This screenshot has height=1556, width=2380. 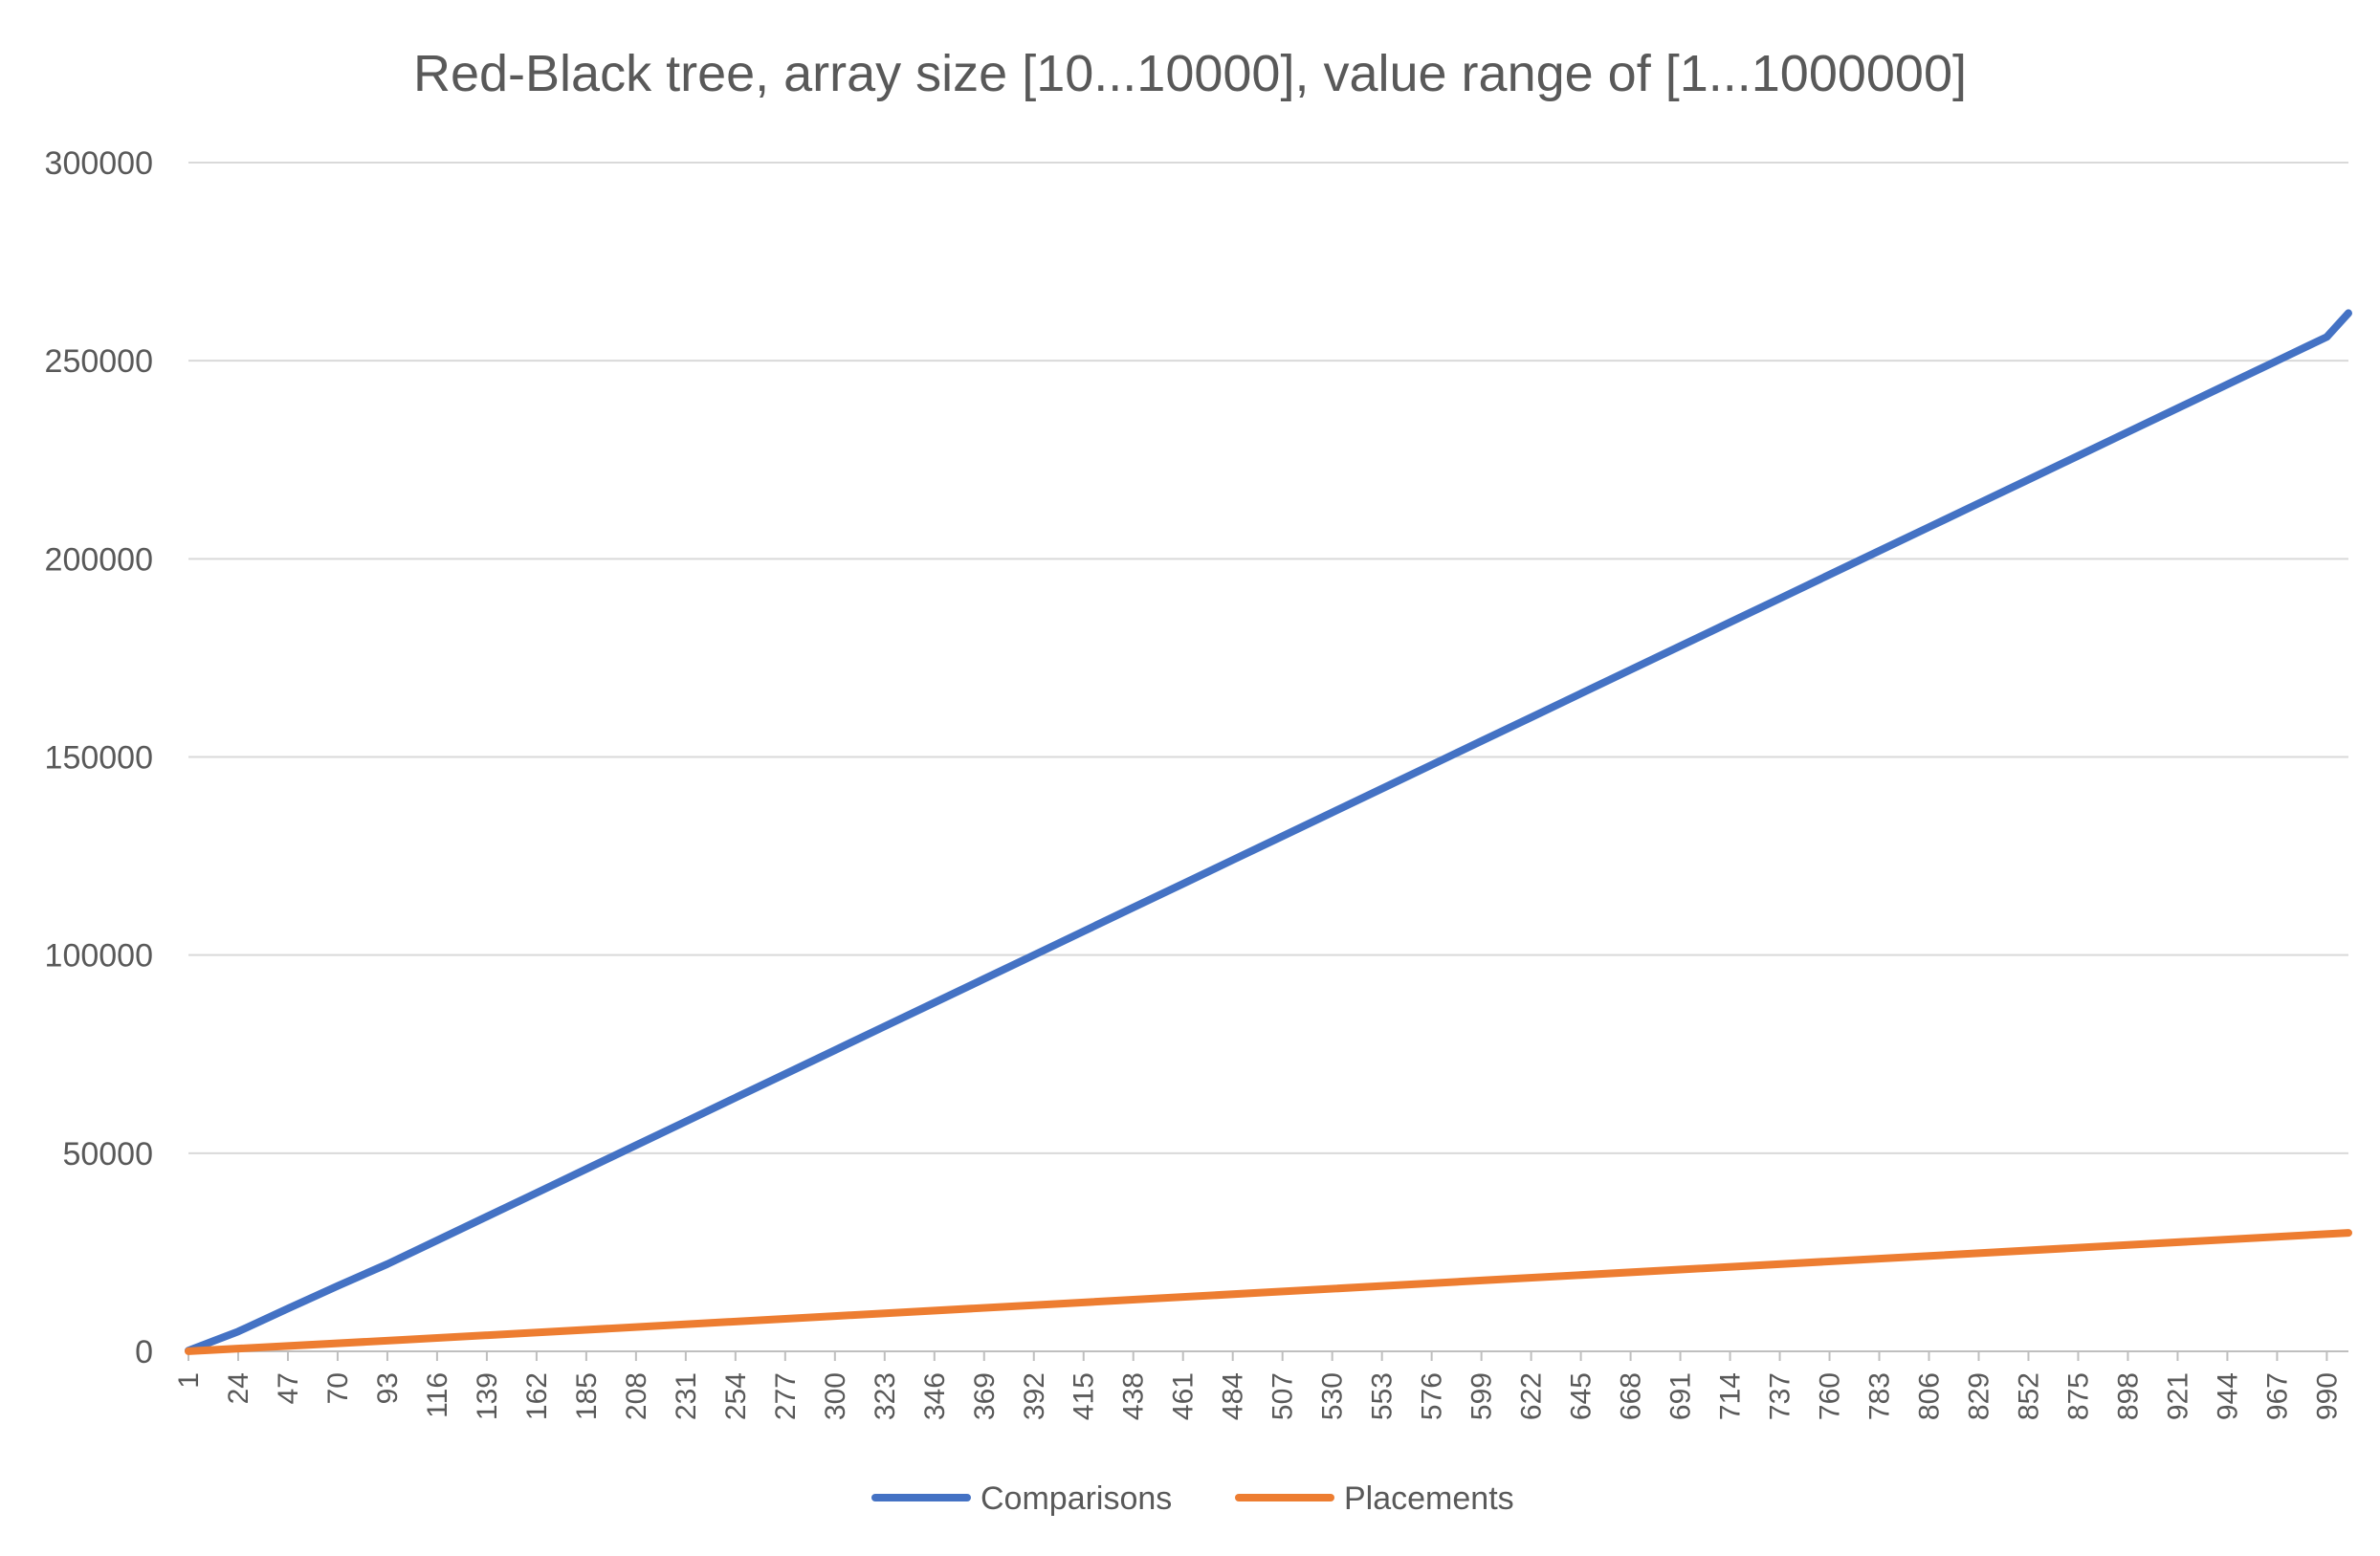 What do you see at coordinates (1831, 1396) in the screenshot?
I see `x-tick-label: 760` at bounding box center [1831, 1396].